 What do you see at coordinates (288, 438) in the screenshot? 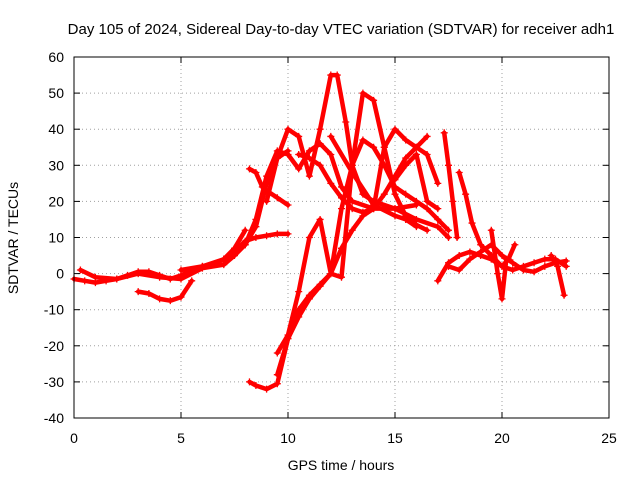
I see `x-tick-label: 10` at bounding box center [288, 438].